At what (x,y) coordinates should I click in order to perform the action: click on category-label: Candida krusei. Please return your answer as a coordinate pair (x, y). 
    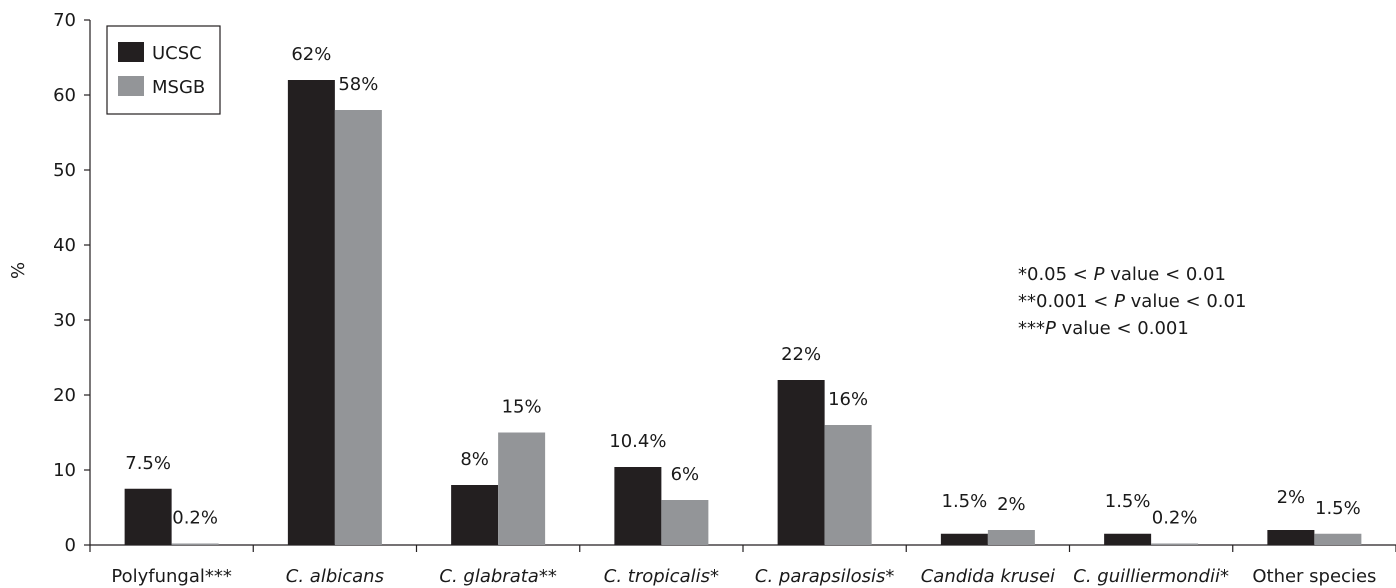
    Looking at the image, I should click on (988, 576).